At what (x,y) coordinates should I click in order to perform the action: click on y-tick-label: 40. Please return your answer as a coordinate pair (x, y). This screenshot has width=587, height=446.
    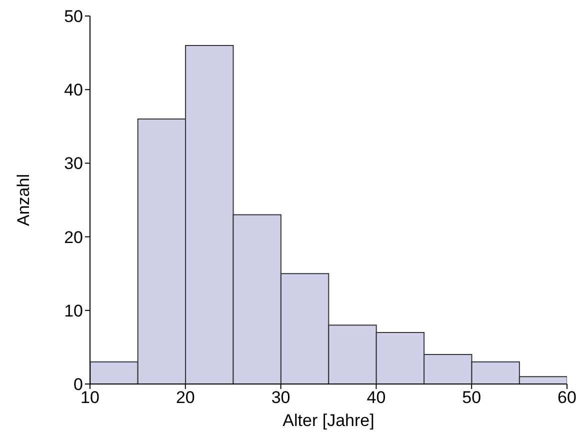
    Looking at the image, I should click on (73, 90).